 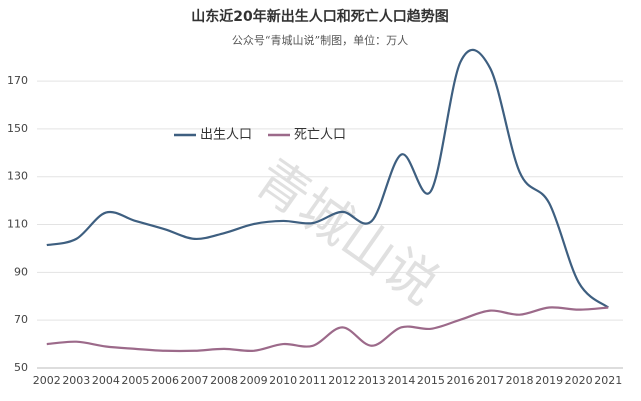 What do you see at coordinates (21, 319) in the screenshot?
I see `y-tick-label: 70` at bounding box center [21, 319].